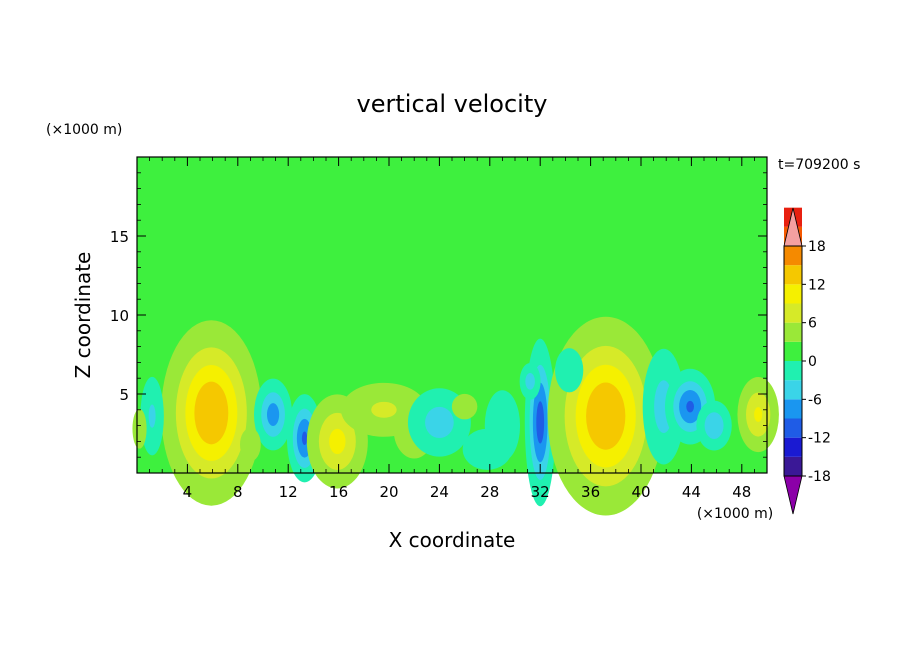 This screenshot has width=904, height=654. I want to click on y-unit-label: (×1000 m), so click(84, 130).